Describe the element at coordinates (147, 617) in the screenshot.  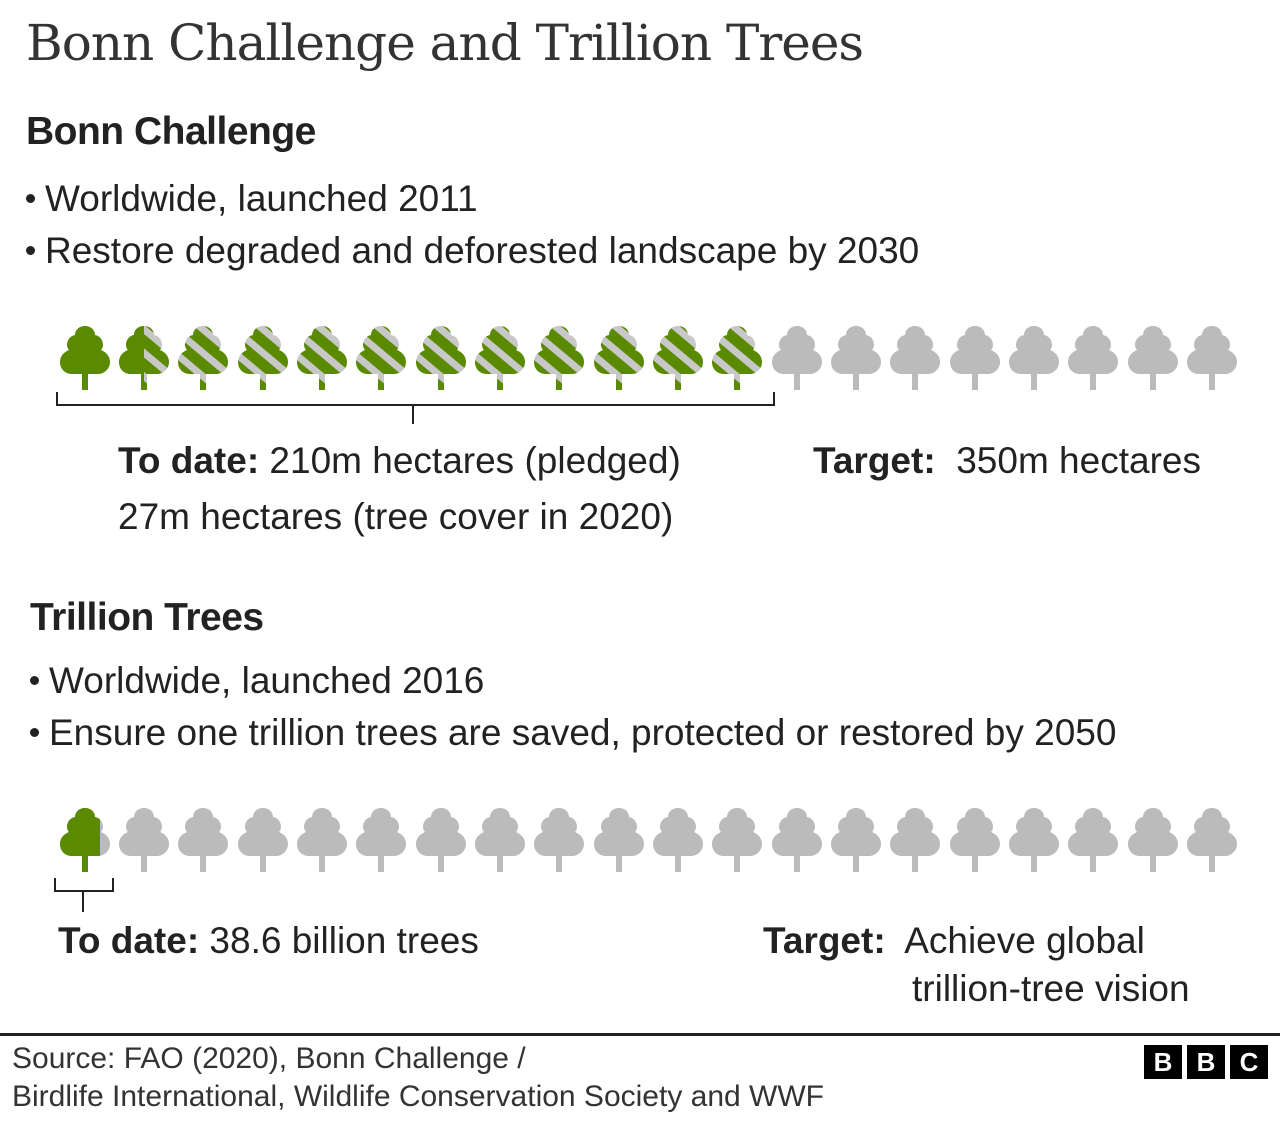
I see `trillion-heading: Trillion Trees` at that location.